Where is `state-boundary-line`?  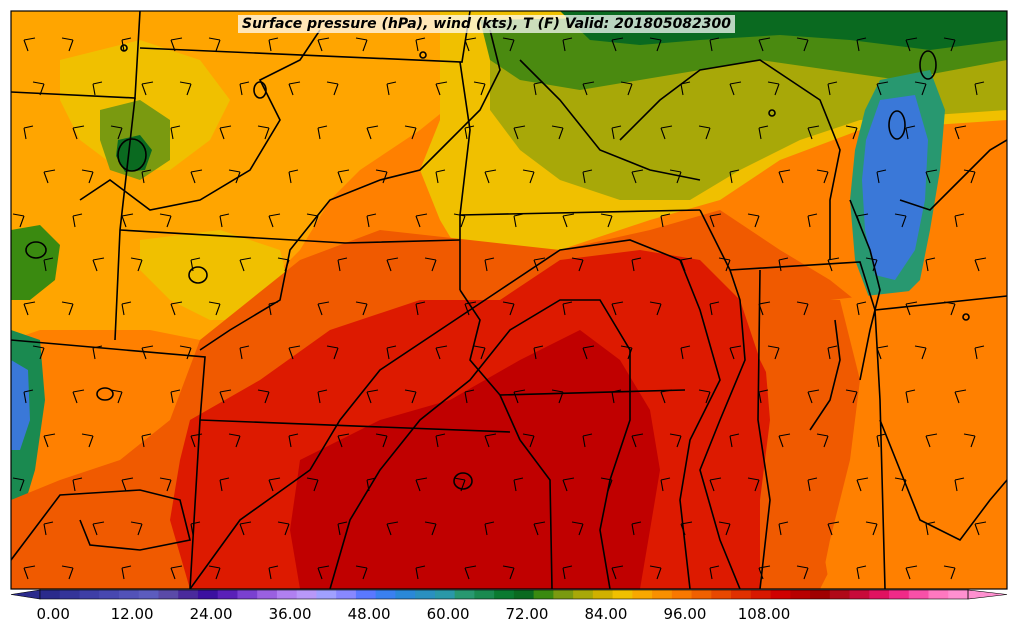
state-boundary-line is located at coordinates (536, 514).